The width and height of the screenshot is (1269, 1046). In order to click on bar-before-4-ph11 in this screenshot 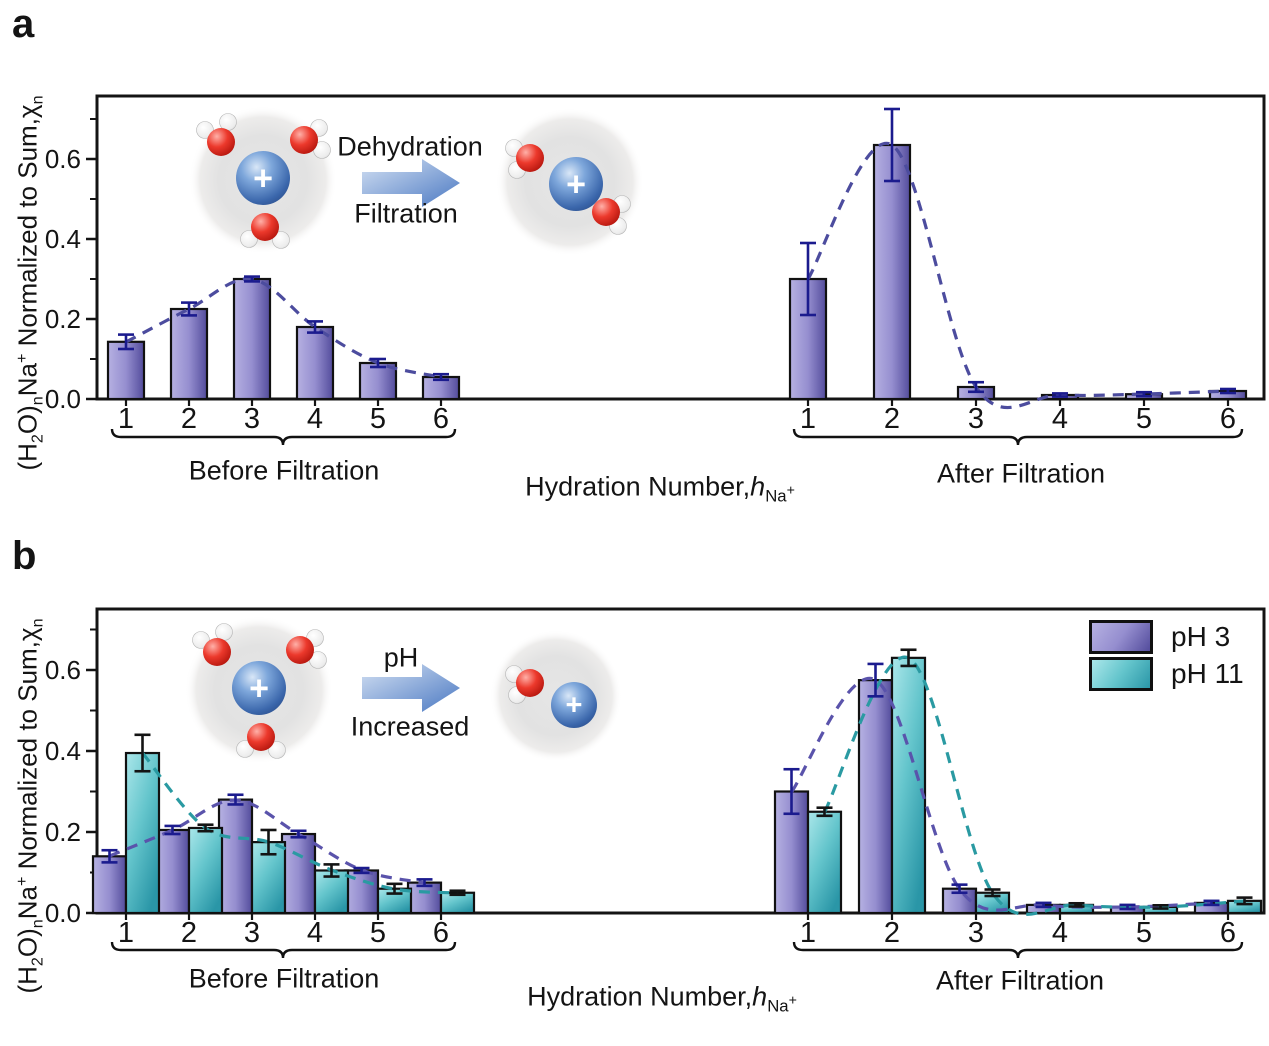, I will do `click(331, 892)`.